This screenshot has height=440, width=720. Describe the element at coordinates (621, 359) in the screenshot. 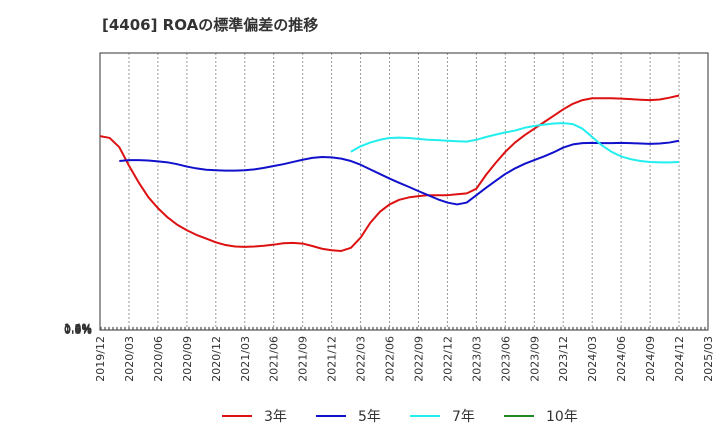

I see `x-tick-label: 2024/06` at that location.